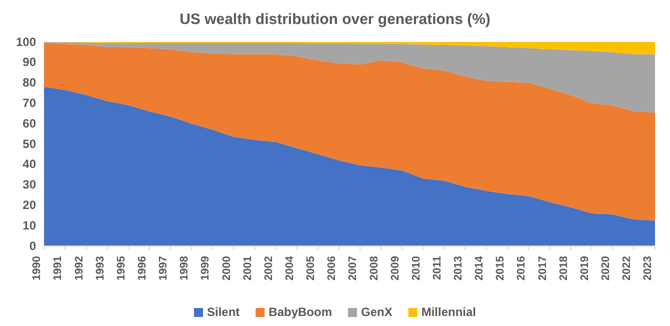 This screenshot has height=326, width=670. What do you see at coordinates (376, 312) in the screenshot?
I see `legend-label: GenX` at bounding box center [376, 312].